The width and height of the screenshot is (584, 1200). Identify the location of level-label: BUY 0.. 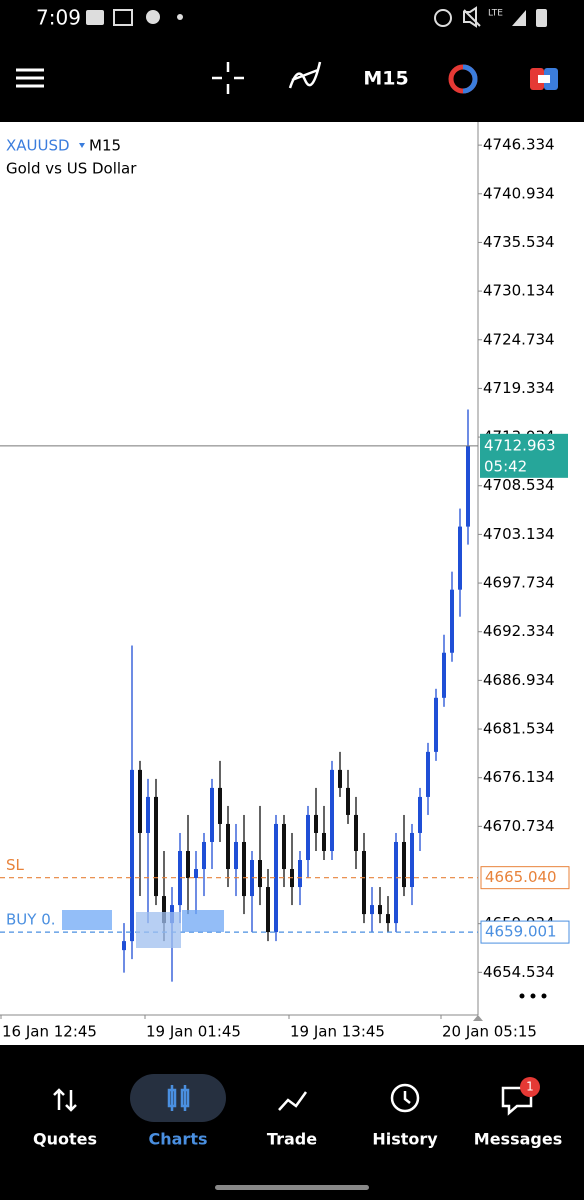
(31, 920).